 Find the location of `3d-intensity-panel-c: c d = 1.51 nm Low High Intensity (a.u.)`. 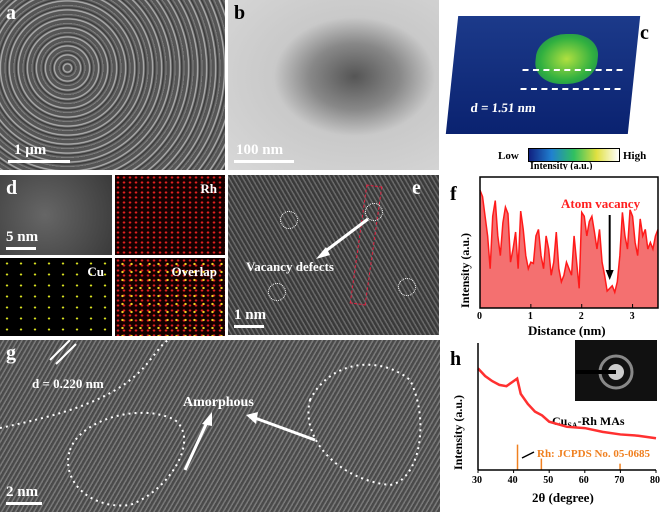

3d-intensity-panel-c: c d = 1.51 nm Low High Intensity (a.u.) is located at coordinates (553, 85).